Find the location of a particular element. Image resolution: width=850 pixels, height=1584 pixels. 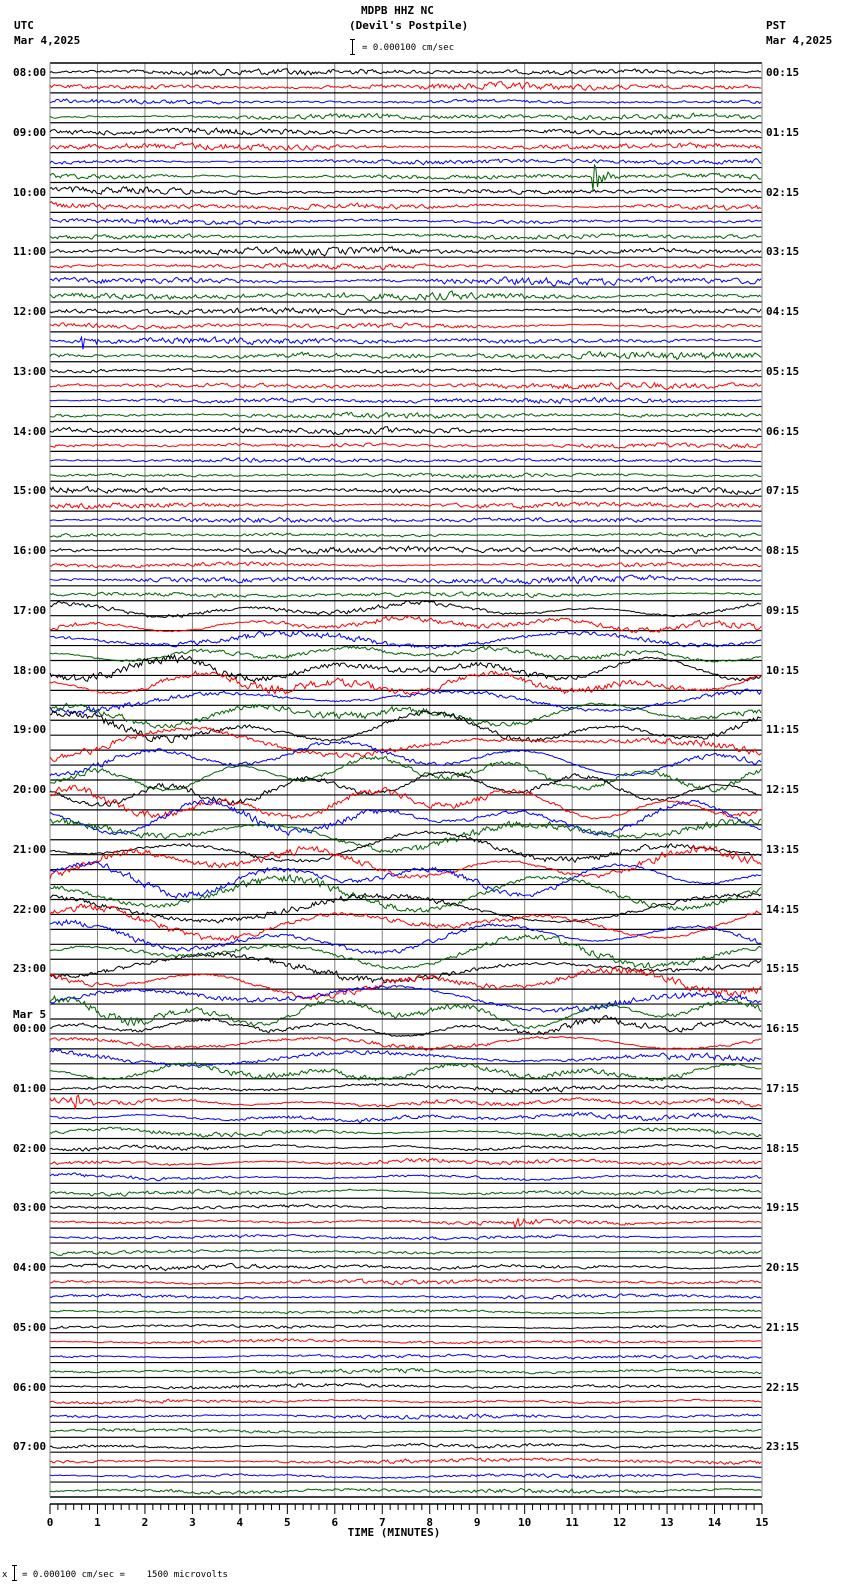

pst-hour-label: 21:15 is located at coordinates (783, 1327).